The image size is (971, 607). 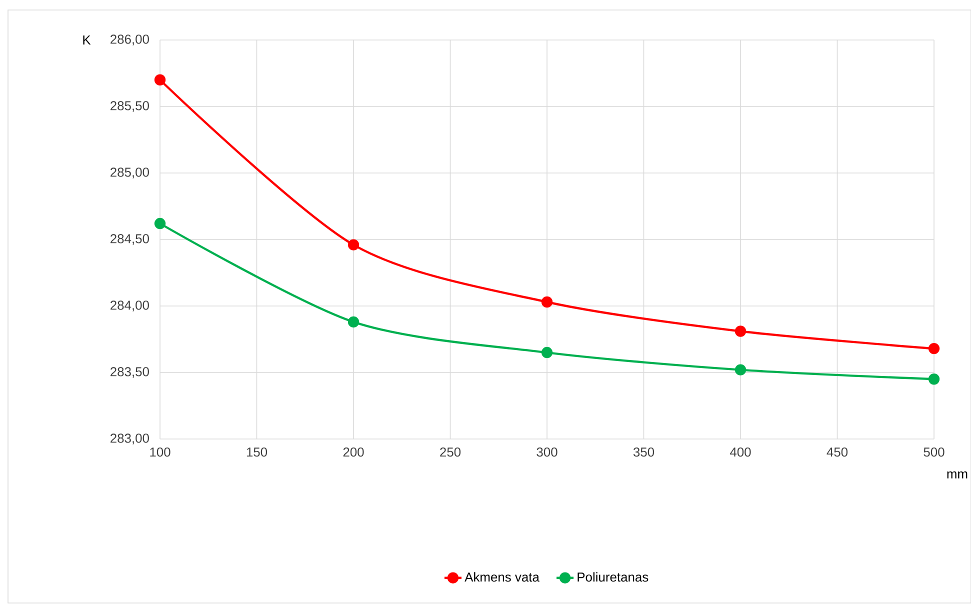 What do you see at coordinates (129, 239) in the screenshot?
I see `y-tick-label: 284,50` at bounding box center [129, 239].